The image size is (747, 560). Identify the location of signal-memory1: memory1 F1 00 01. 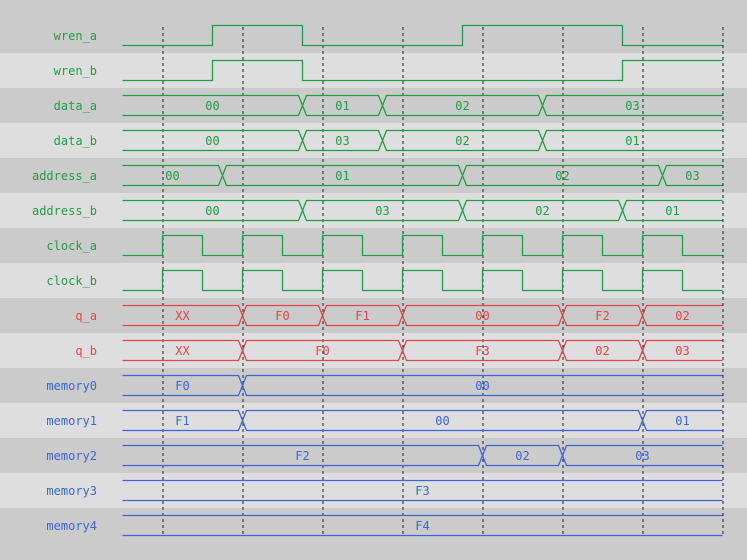
(384, 420).